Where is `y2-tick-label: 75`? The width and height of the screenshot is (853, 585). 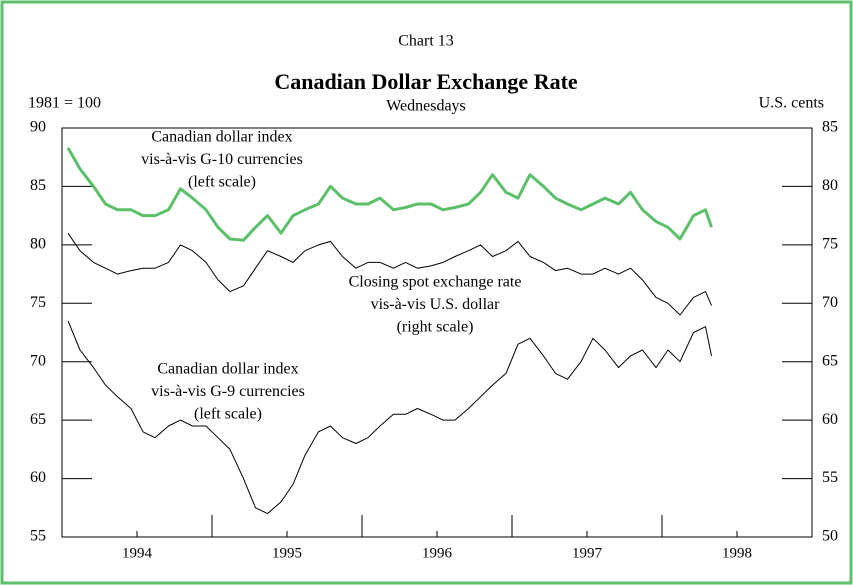
y2-tick-label: 75 is located at coordinates (830, 244).